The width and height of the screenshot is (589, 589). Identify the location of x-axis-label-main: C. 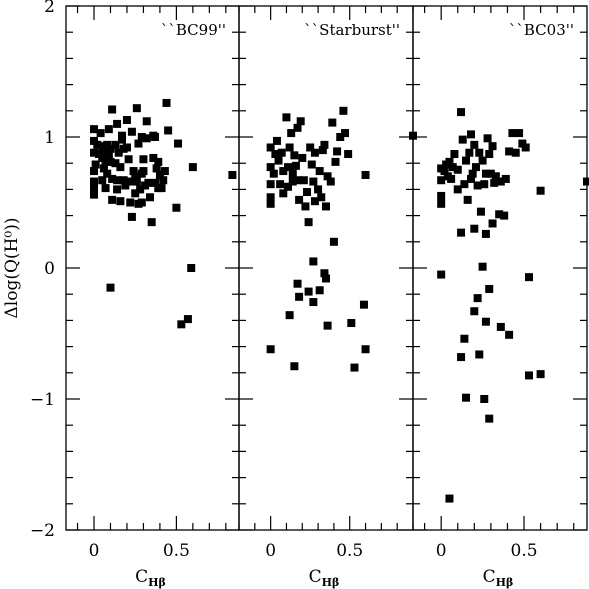
(141, 577).